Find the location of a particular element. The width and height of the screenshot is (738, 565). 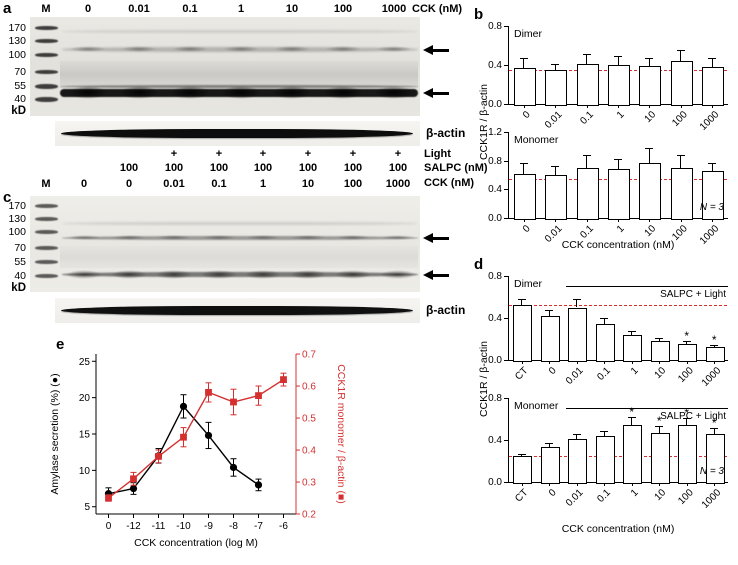

x-tick-label: 0 is located at coordinates (109, 526).